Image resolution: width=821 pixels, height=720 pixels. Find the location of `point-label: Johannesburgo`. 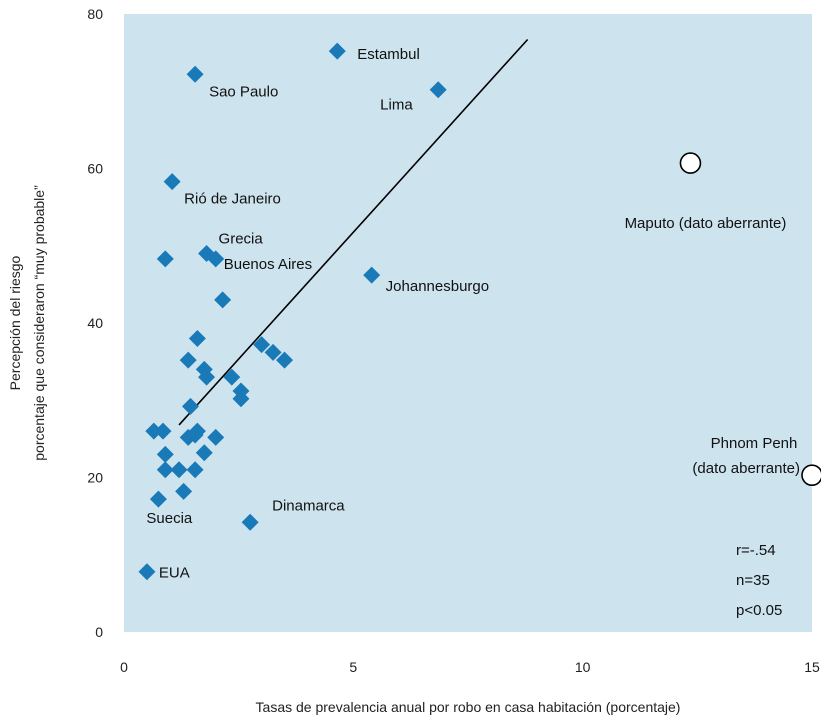

point-label: Johannesburgo is located at coordinates (437, 286).